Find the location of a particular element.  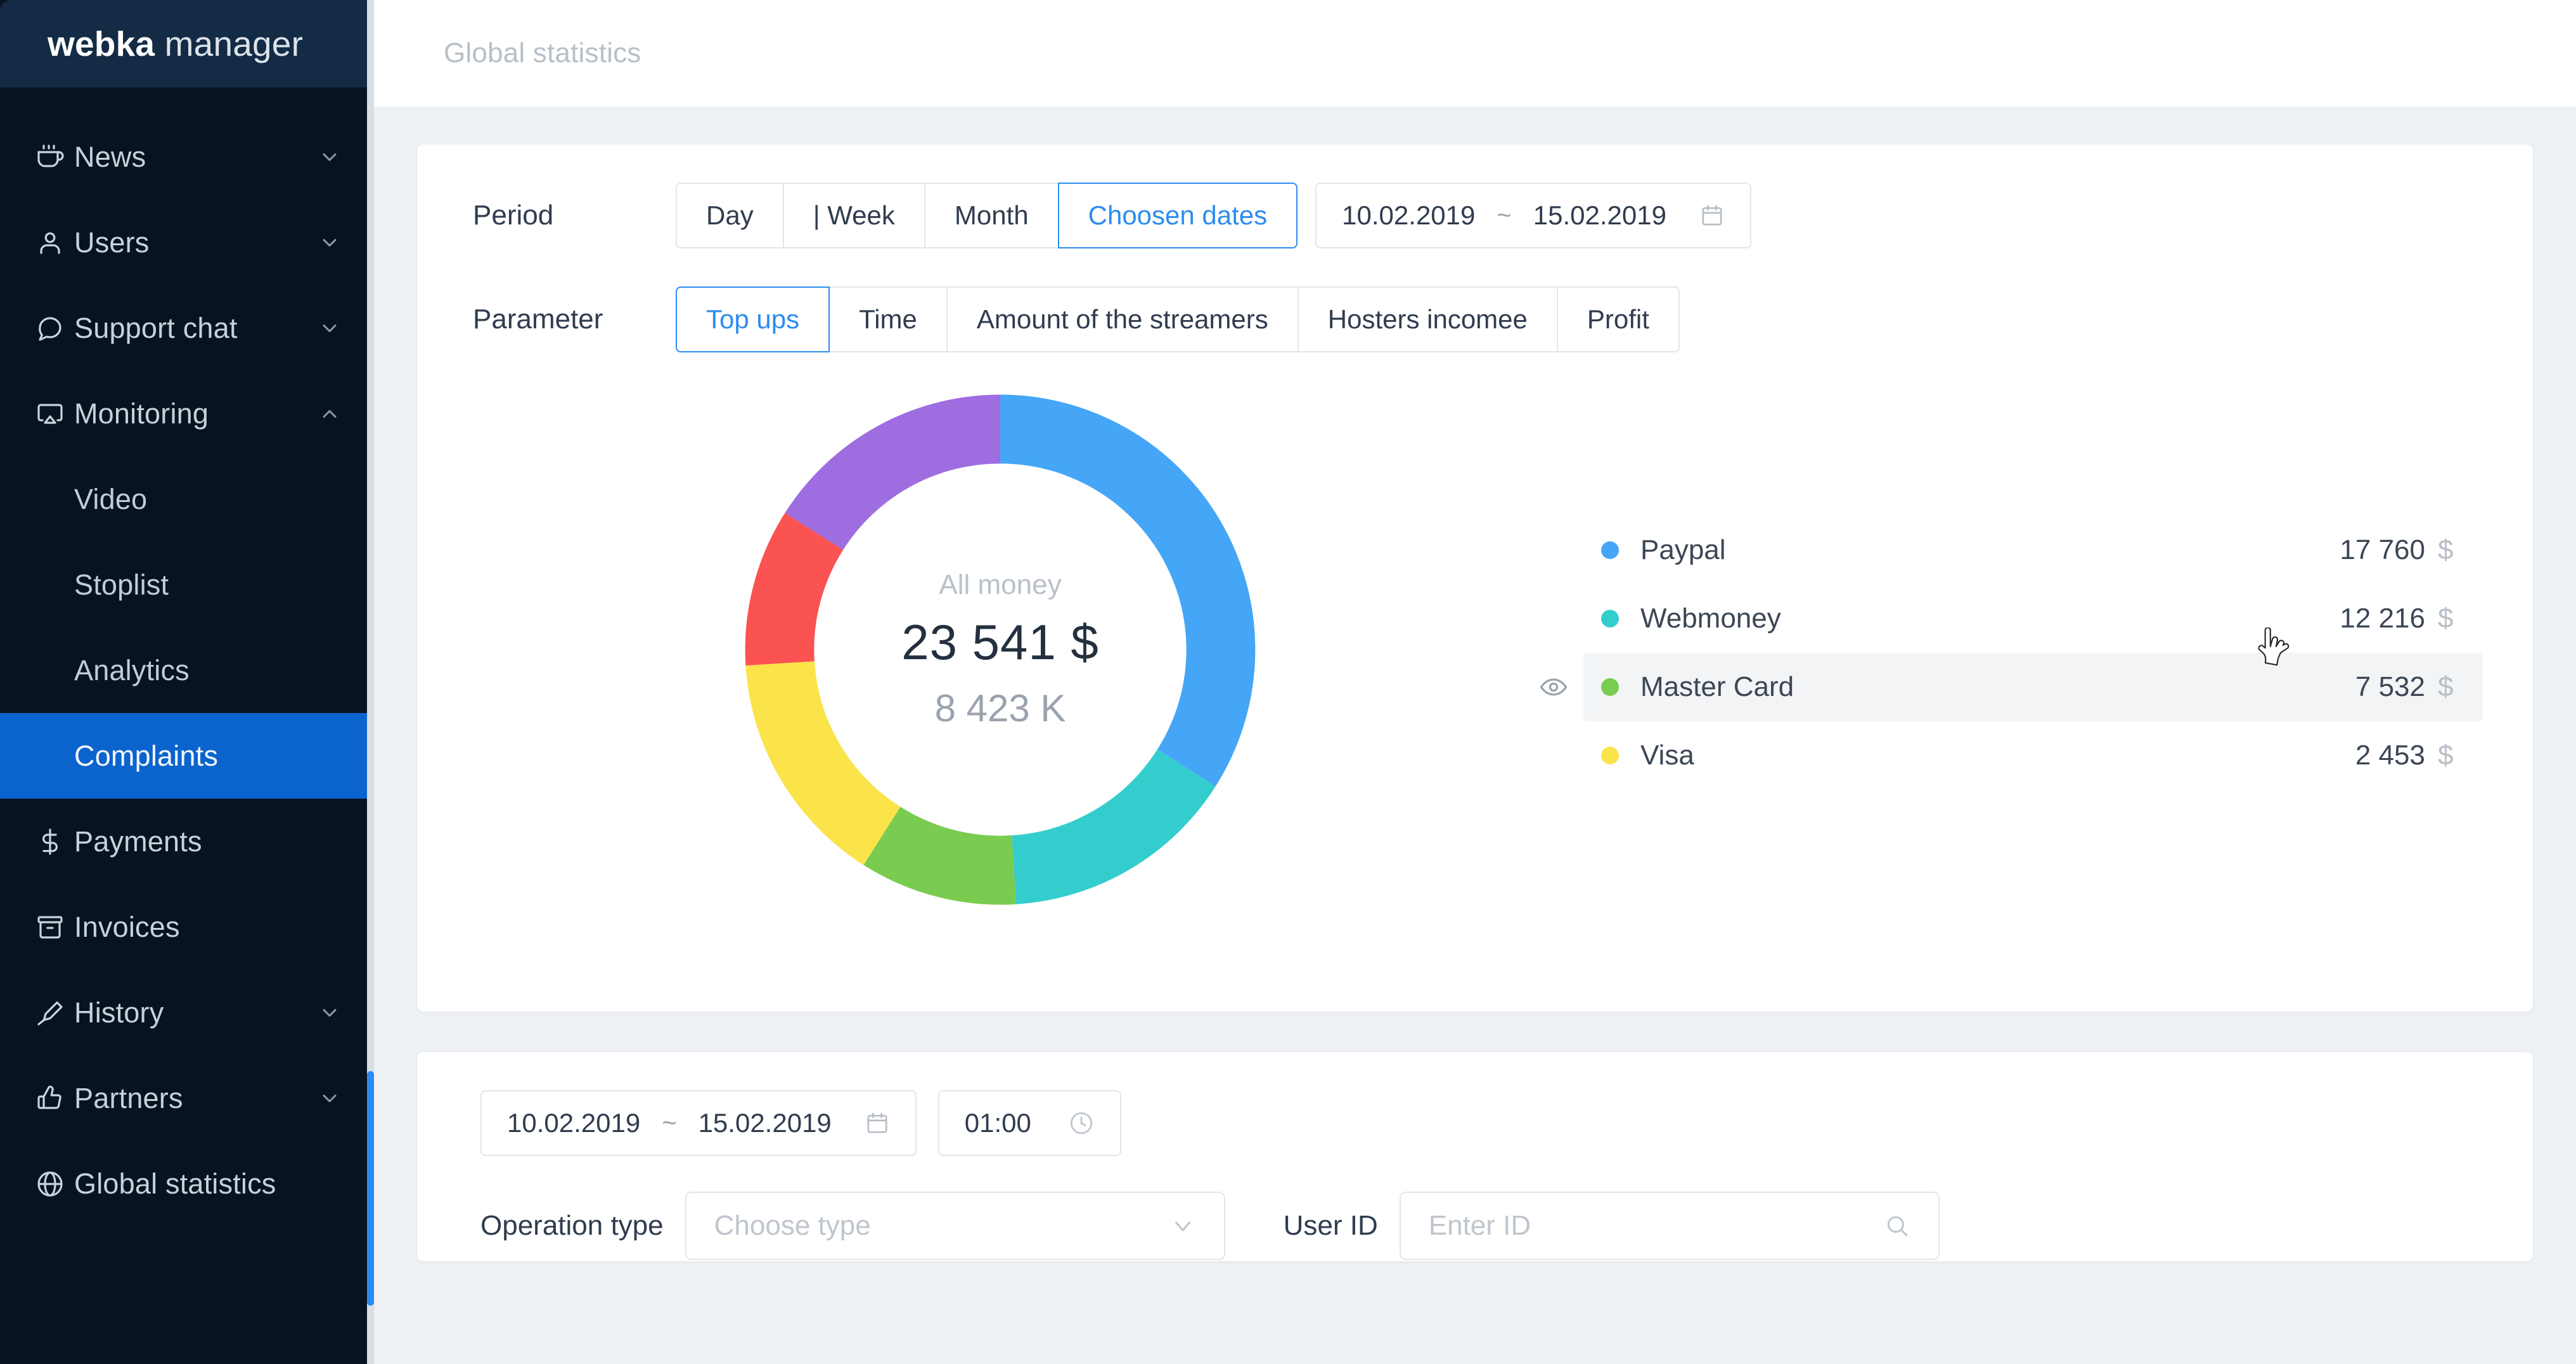

donut-center-subvalue: 8 423 K is located at coordinates (1000, 708).